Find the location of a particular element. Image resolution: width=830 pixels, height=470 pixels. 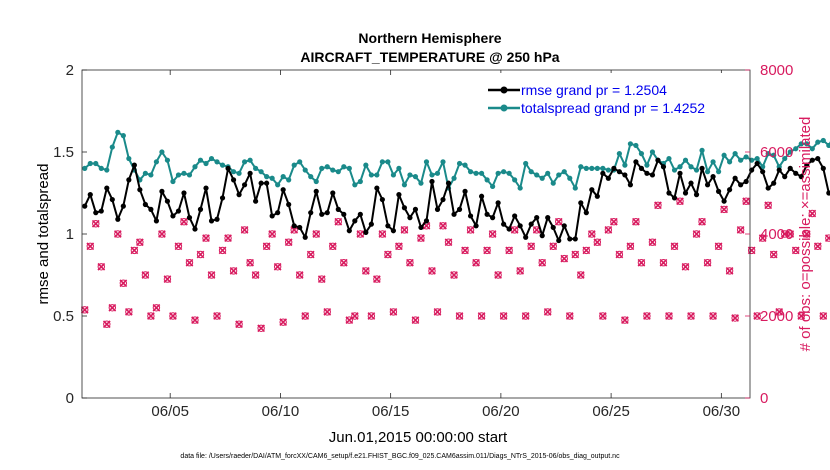

y-right-tick-label: 6000 is located at coordinates (776, 152).